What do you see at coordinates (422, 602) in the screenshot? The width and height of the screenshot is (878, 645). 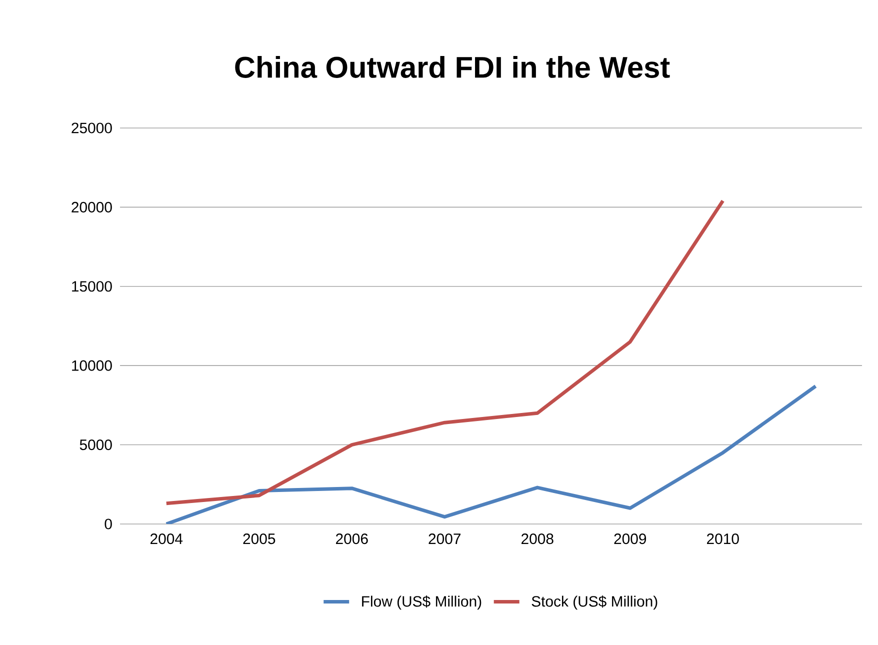 I see `legend-label: Flow (US$ Million)` at bounding box center [422, 602].